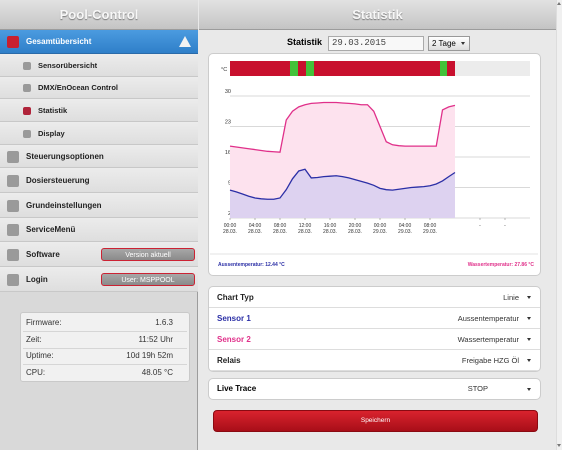  I want to click on menu-item: Gesamtübersicht, so click(99, 42).